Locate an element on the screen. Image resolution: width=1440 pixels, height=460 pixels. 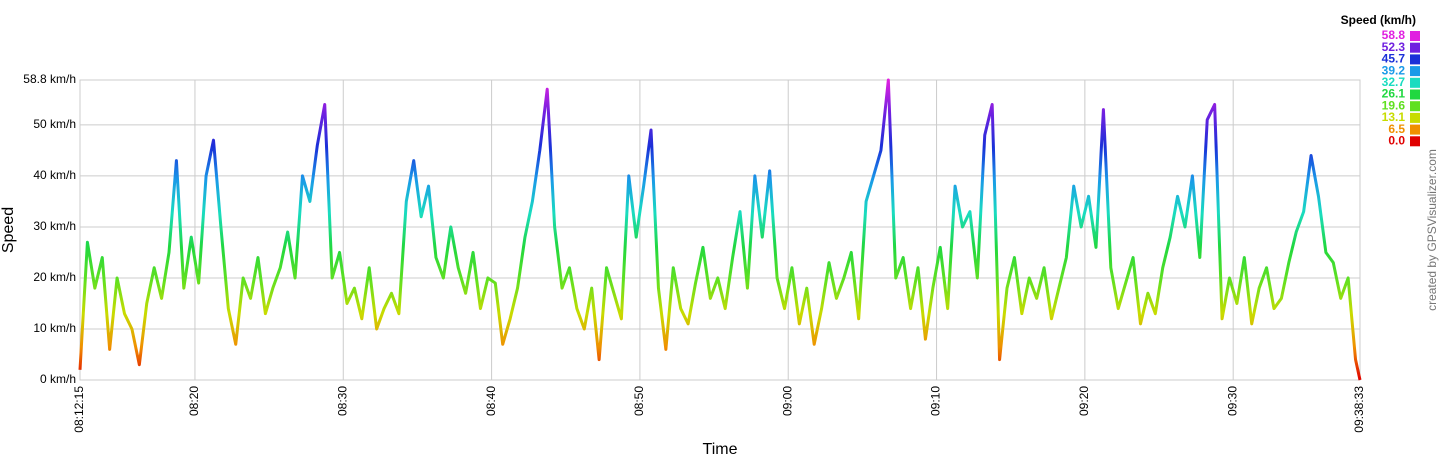
y-axis-label: Speed is located at coordinates (8, 230).